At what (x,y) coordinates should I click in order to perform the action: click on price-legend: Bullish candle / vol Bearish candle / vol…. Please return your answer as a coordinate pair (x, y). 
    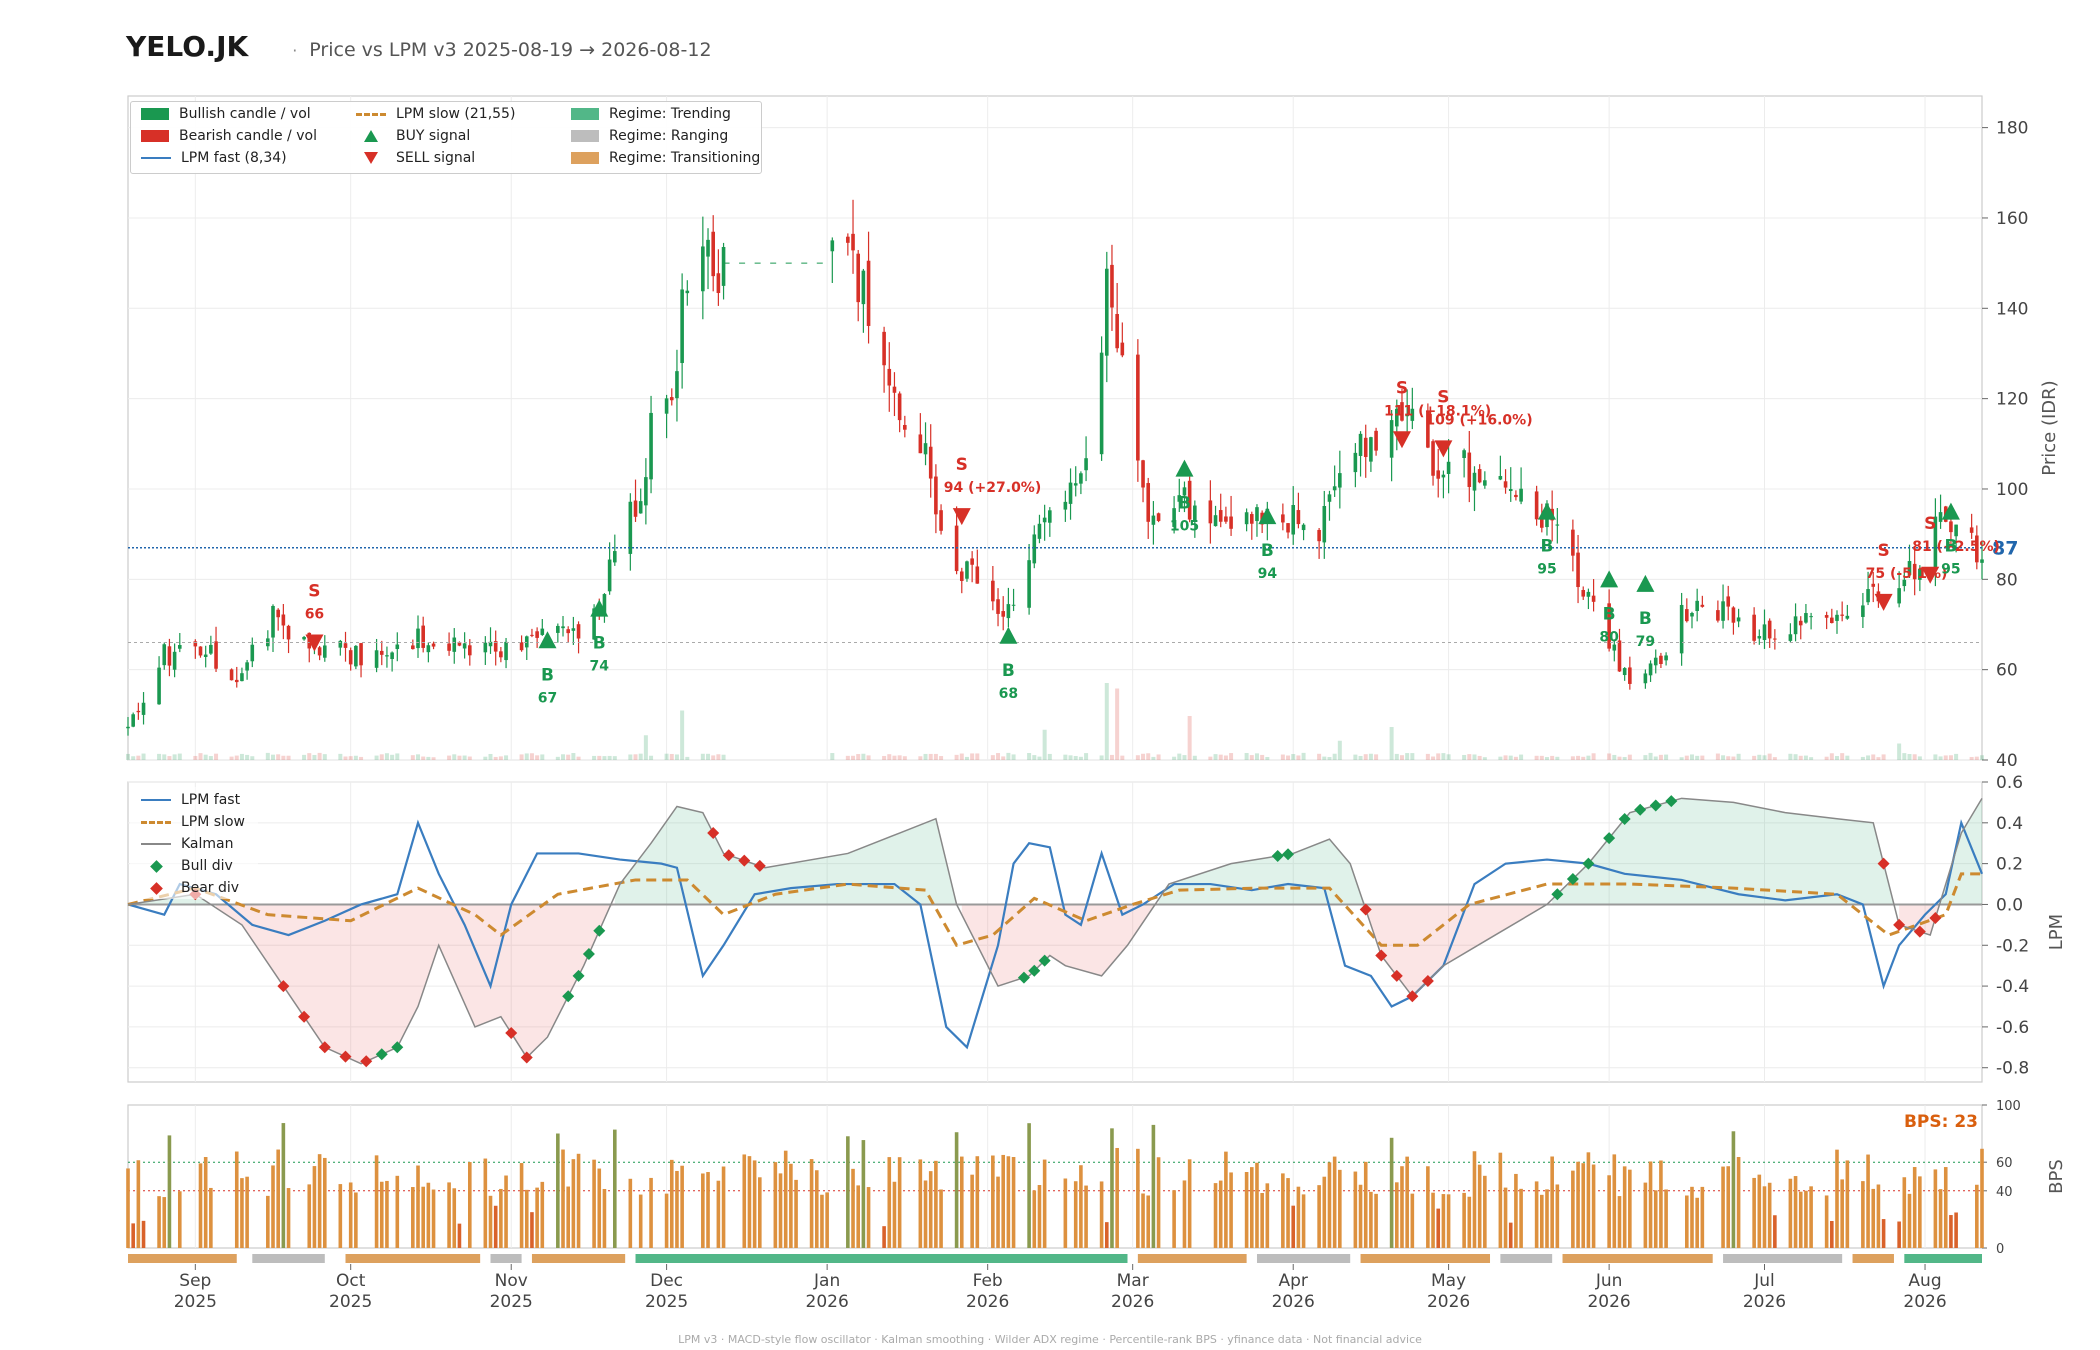
    Looking at the image, I should click on (446, 137).